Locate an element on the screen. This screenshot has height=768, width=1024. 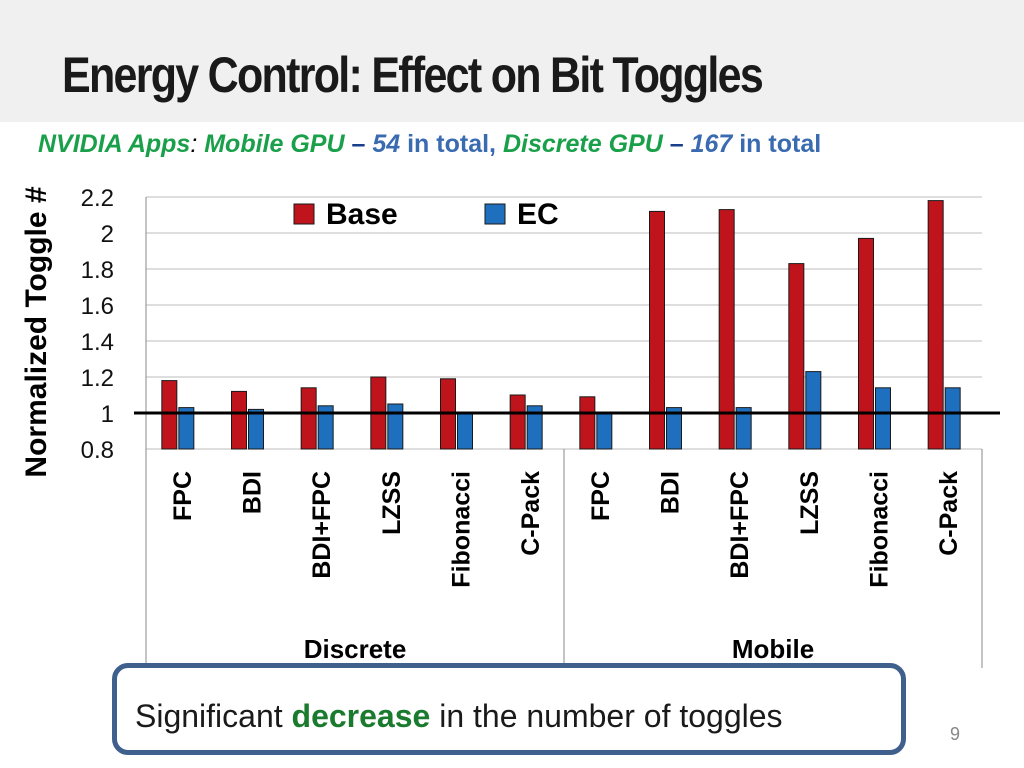
y-tick-labels: 0.8 1 1.2 1.4 1.6 1.8 2 2.2 is located at coordinates (97, 324).